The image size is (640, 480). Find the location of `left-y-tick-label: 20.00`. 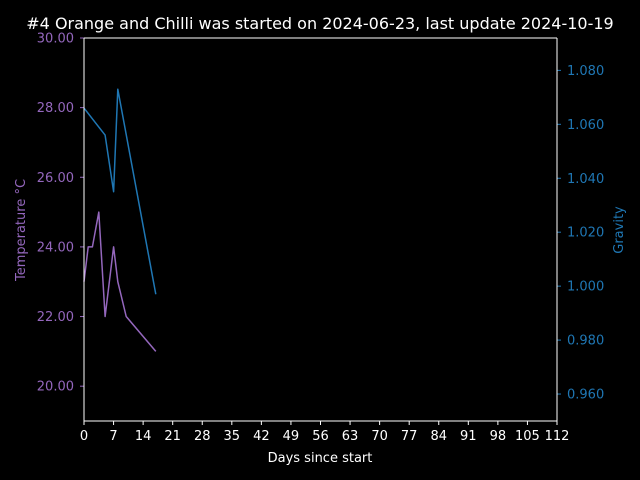

left-y-tick-label: 20.00 is located at coordinates (55, 387).